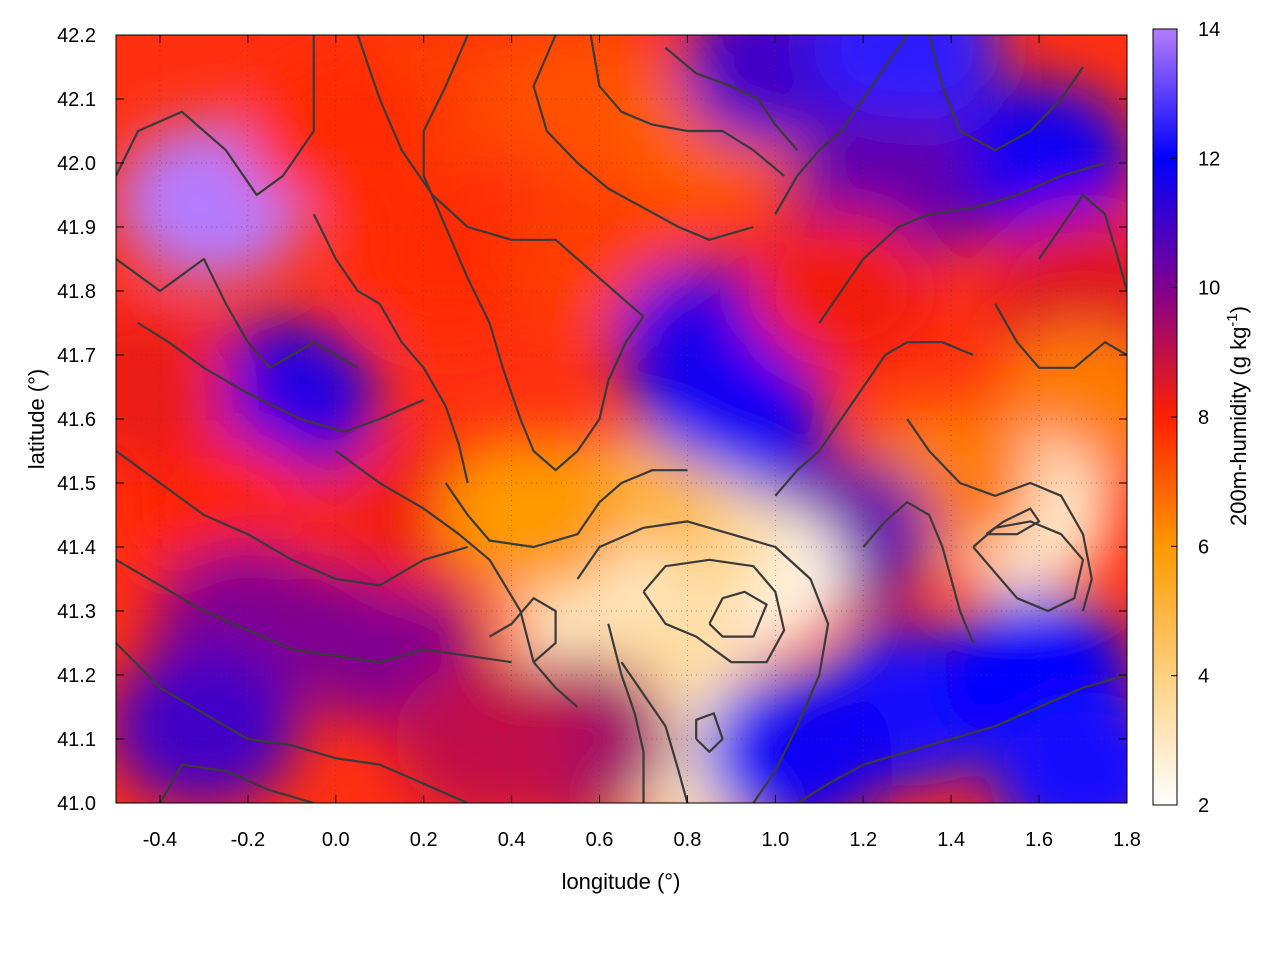 The width and height of the screenshot is (1280, 960). I want to click on colorbar-tick-label: 12, so click(1209, 159).